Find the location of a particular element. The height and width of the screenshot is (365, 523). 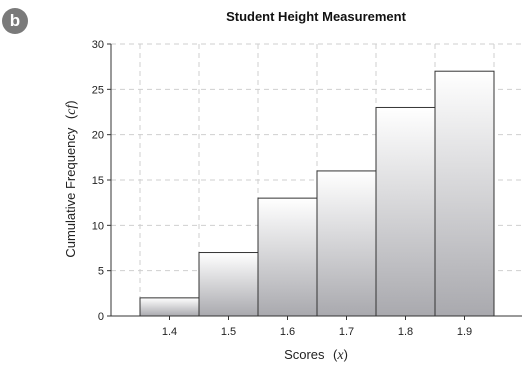

x-tick-label: 1.6 is located at coordinates (287, 332).